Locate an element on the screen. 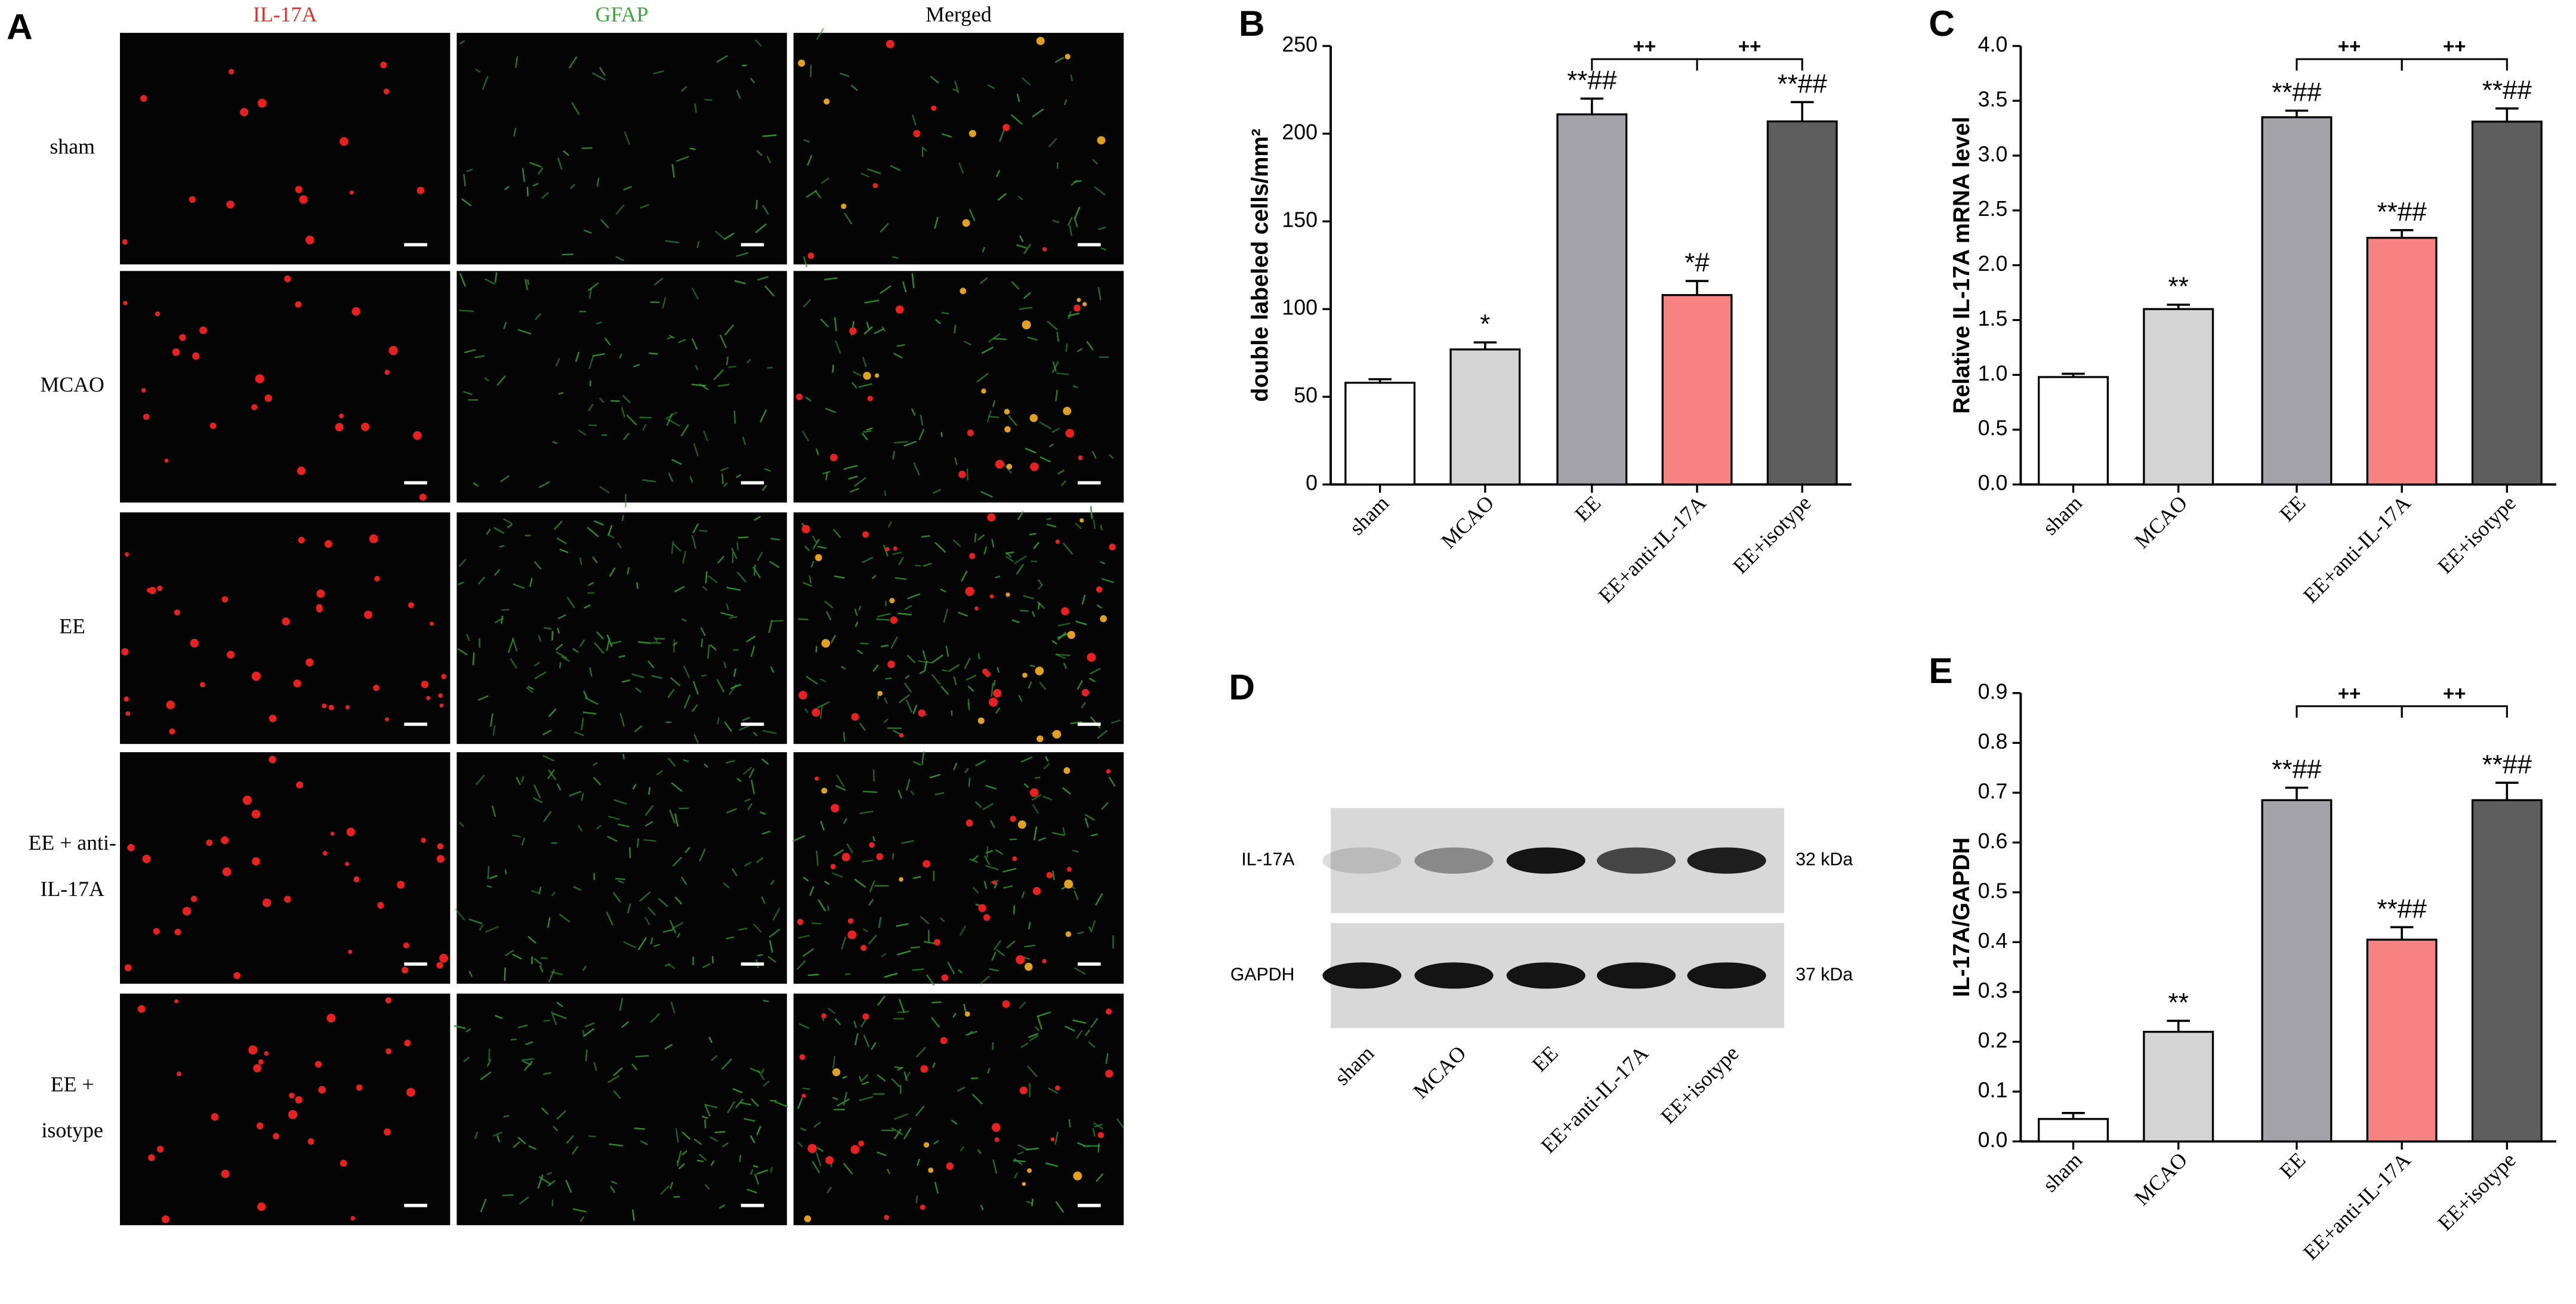 The image size is (2576, 1304). y-tick-label: 0.1 is located at coordinates (1993, 1090).